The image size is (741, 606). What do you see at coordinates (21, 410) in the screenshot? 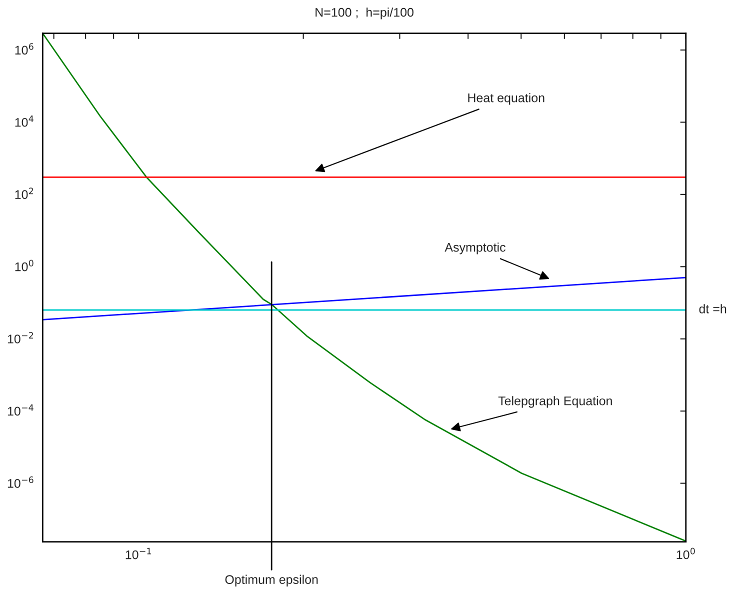
I see `y-tick-label: 10$^{−4}$` at bounding box center [21, 410].